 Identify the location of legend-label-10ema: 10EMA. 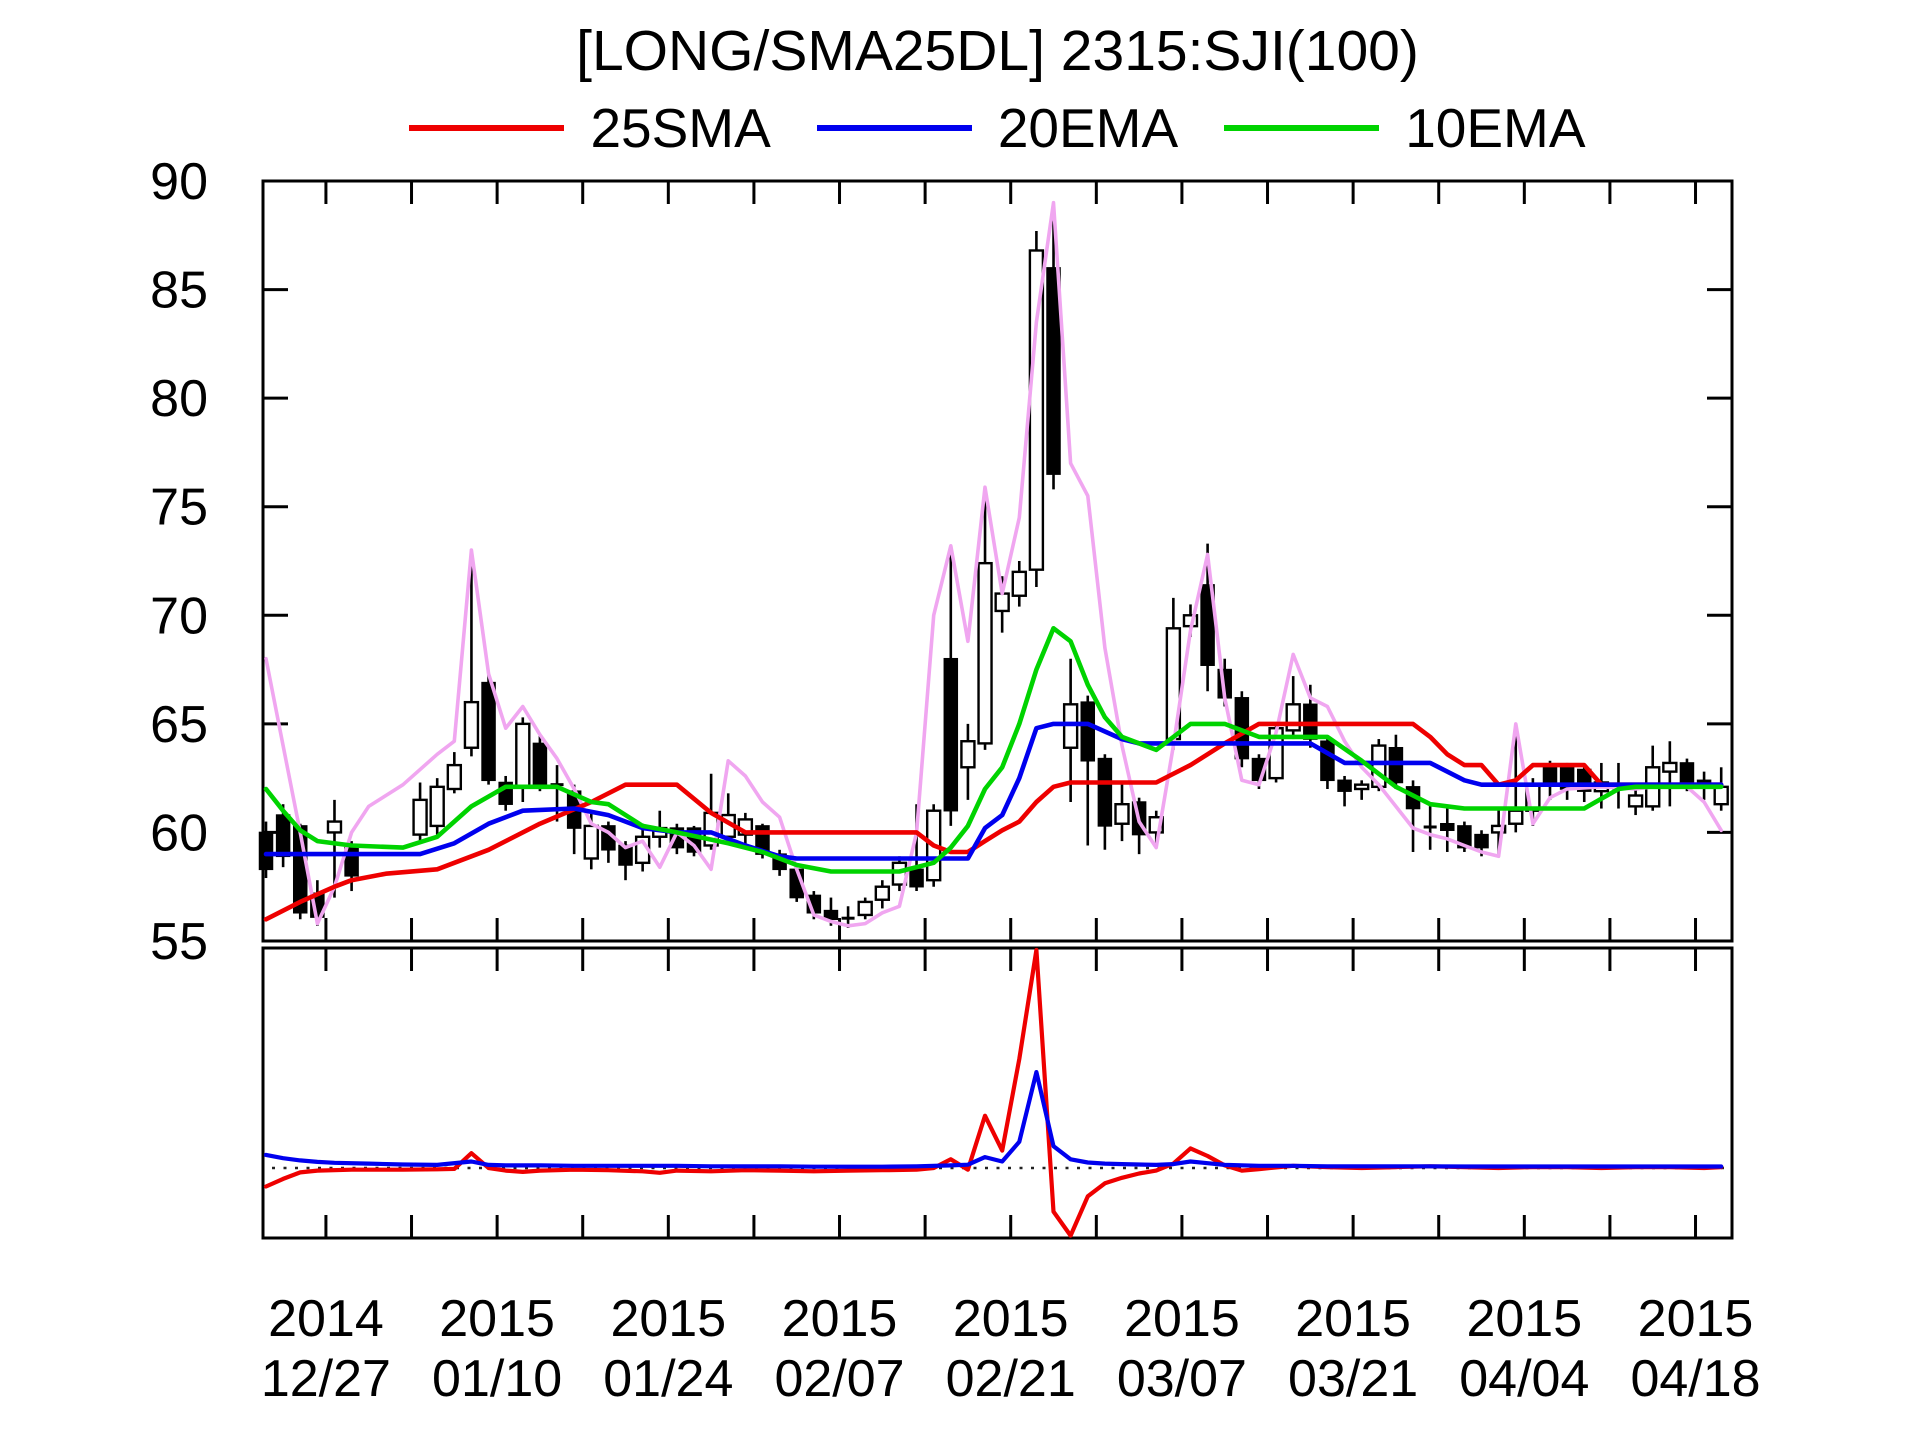
(1495, 128).